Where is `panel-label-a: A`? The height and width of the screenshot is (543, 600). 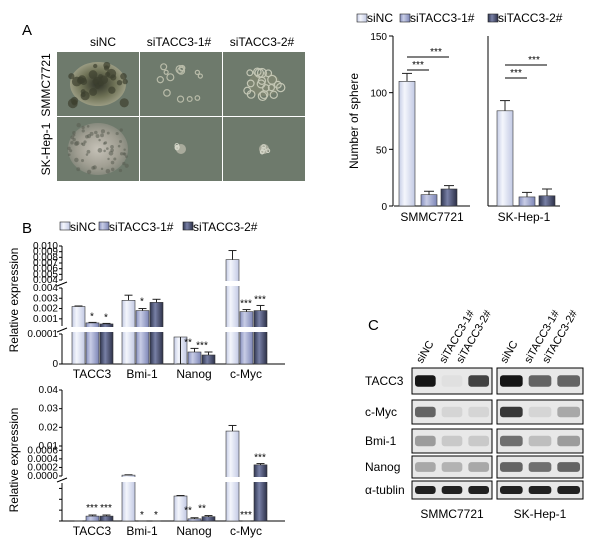 panel-label-a: A is located at coordinates (27, 30).